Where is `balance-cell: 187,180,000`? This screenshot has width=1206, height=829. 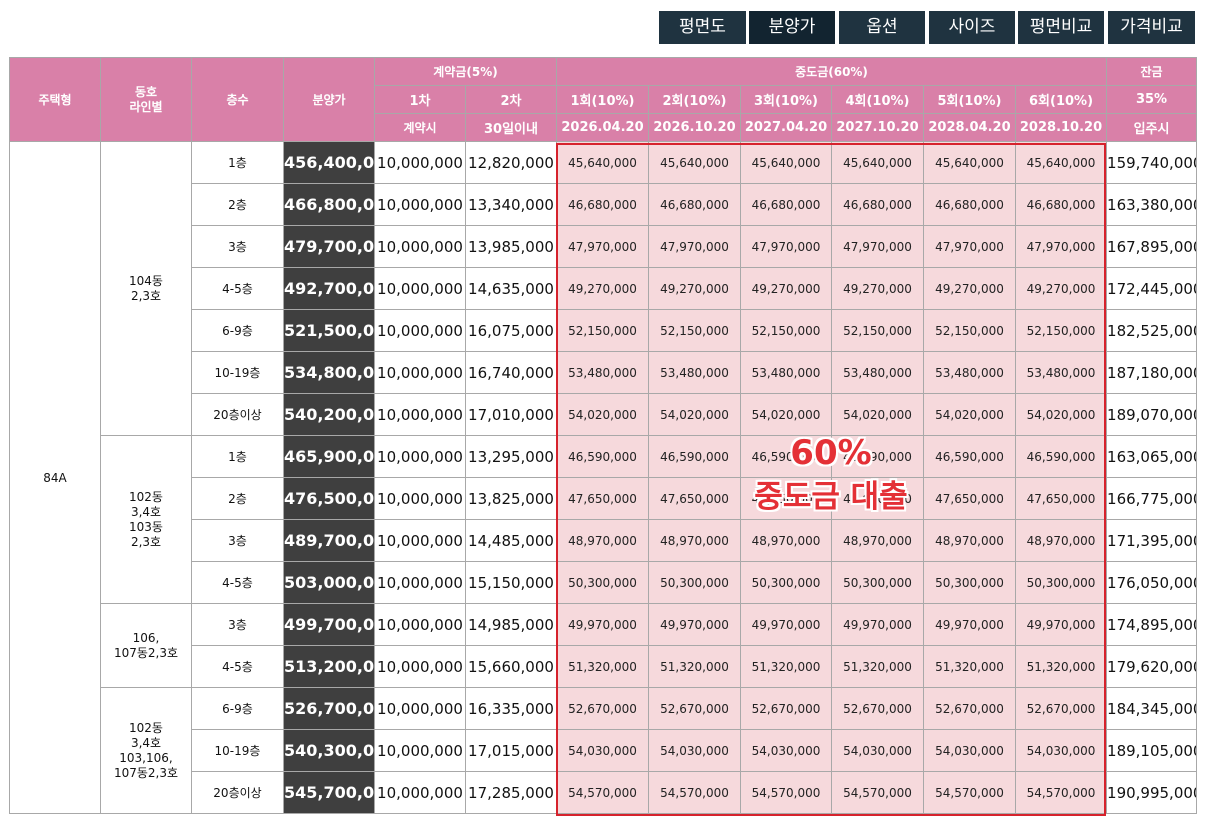
balance-cell: 187,180,000 is located at coordinates (1152, 372).